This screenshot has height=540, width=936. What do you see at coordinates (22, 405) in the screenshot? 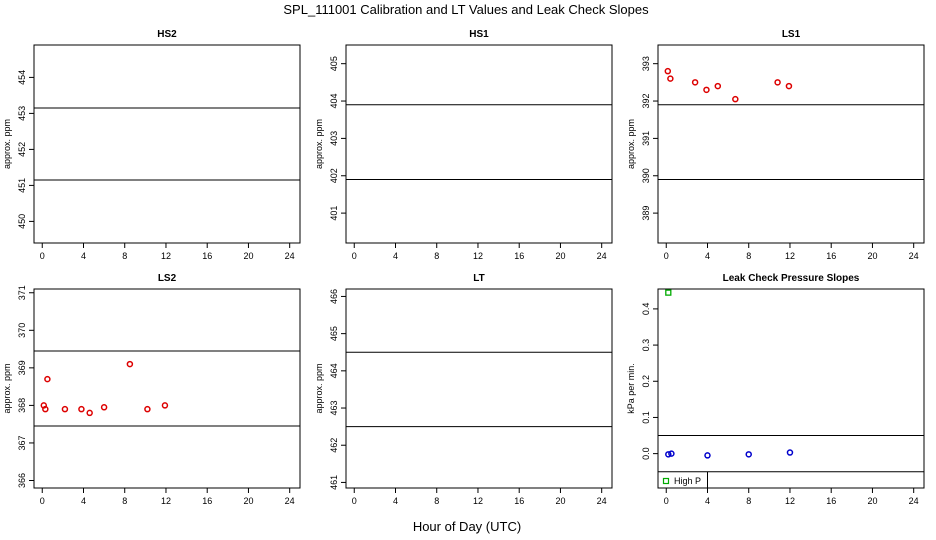
I see `y-tick-label: 368` at bounding box center [22, 405].